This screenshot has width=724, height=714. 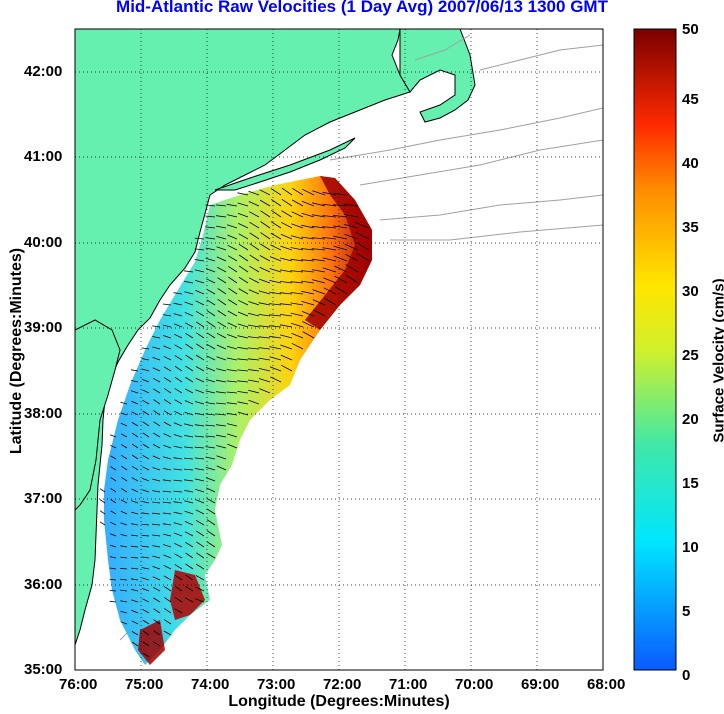 I want to click on x-tick: 73:00, so click(x=276, y=684).